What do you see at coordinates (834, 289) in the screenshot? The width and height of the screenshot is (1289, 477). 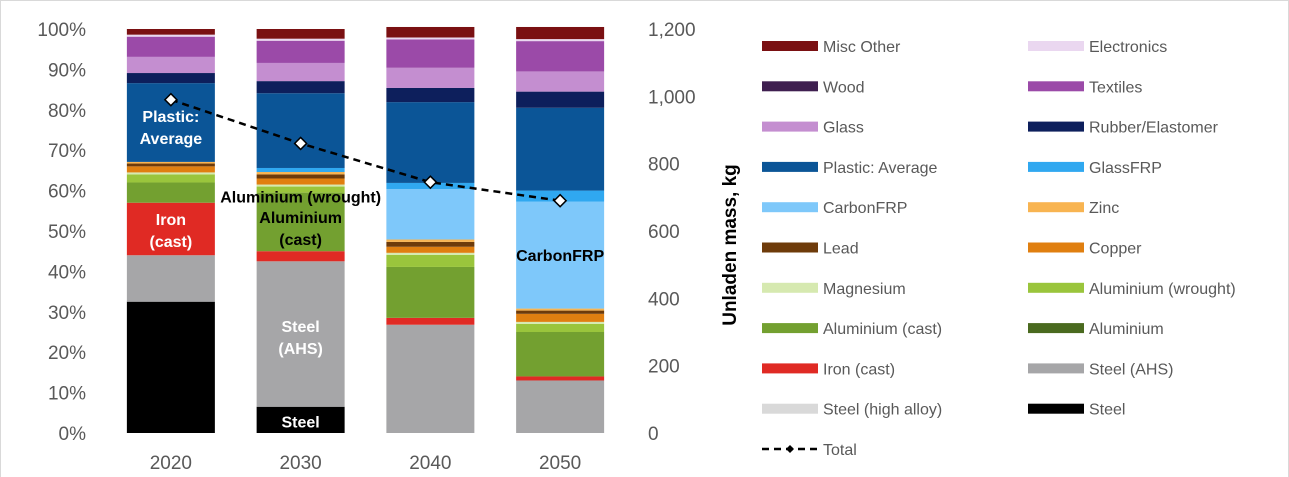 I see `legend-item-magnesium: Magnesium` at bounding box center [834, 289].